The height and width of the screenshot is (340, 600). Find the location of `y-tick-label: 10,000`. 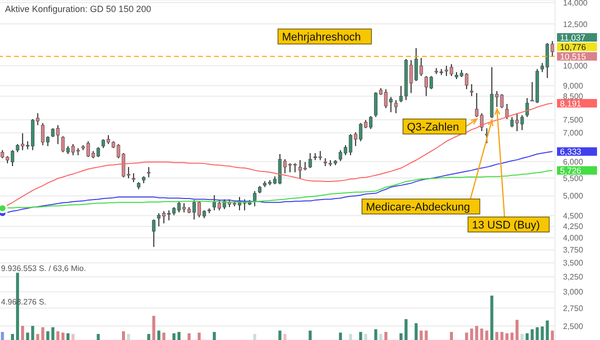

y-tick-label: 10,000 is located at coordinates (575, 66).